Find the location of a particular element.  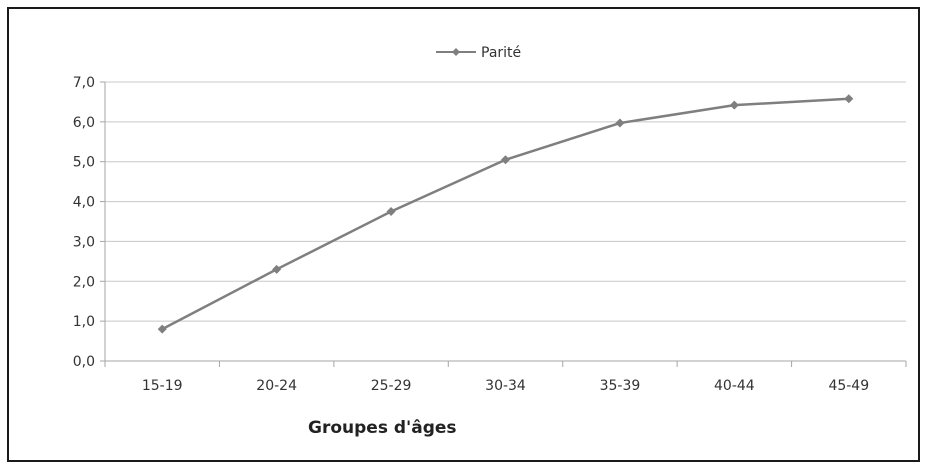

legend: Parité is located at coordinates (478, 53).